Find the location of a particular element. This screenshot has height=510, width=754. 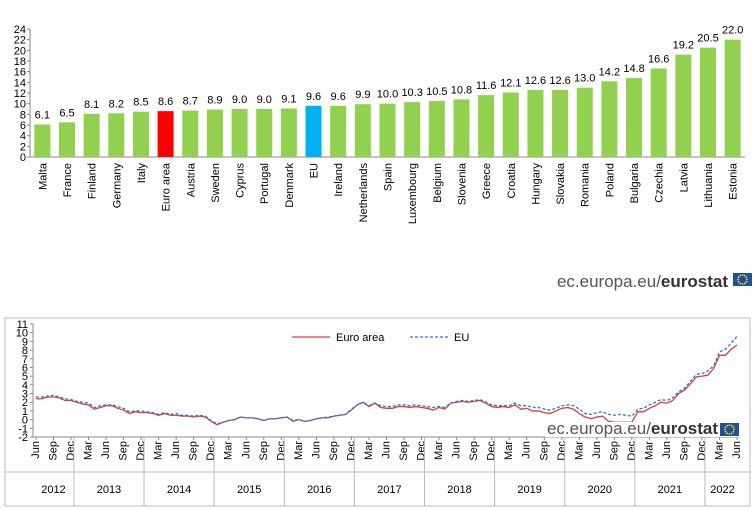

y-tick-label: 10 is located at coordinates (20, 105).